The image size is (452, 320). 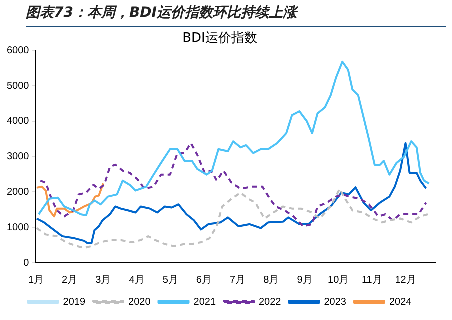 I want to click on chart-title: 图表73：本周，BDI运价指数环比持续上涨, so click(x=236, y=15).